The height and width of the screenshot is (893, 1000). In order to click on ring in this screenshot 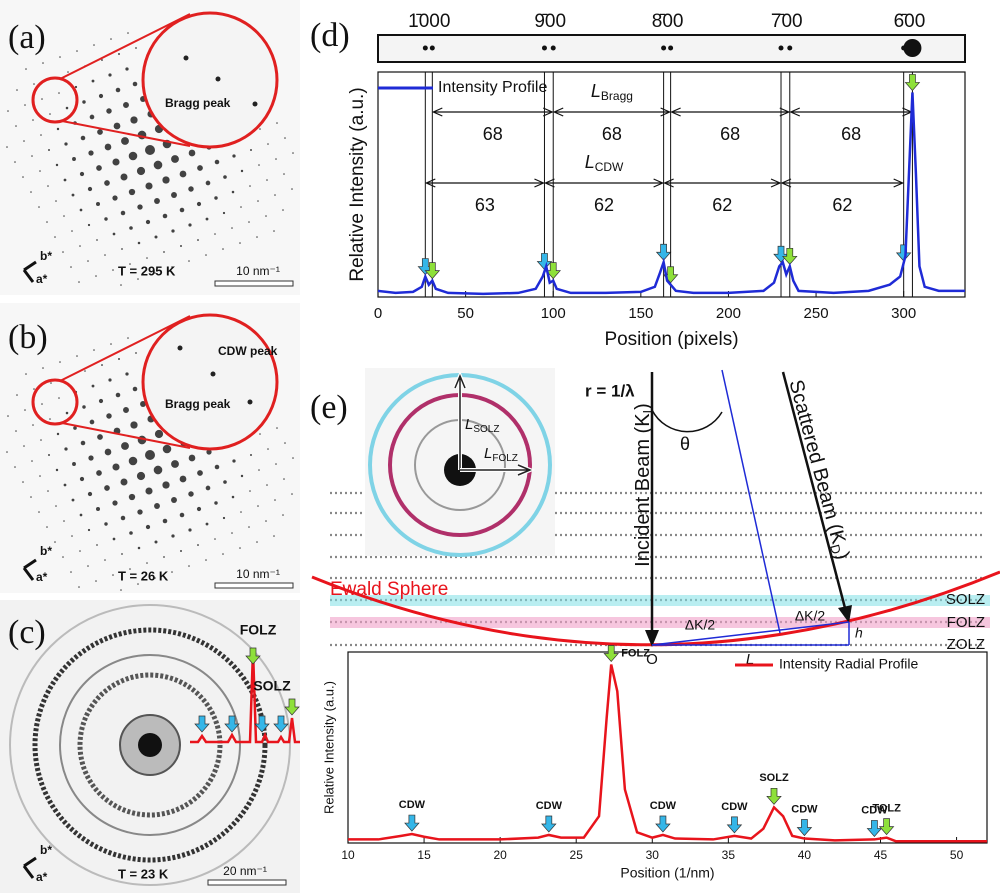, I will do `click(150, 745)`.